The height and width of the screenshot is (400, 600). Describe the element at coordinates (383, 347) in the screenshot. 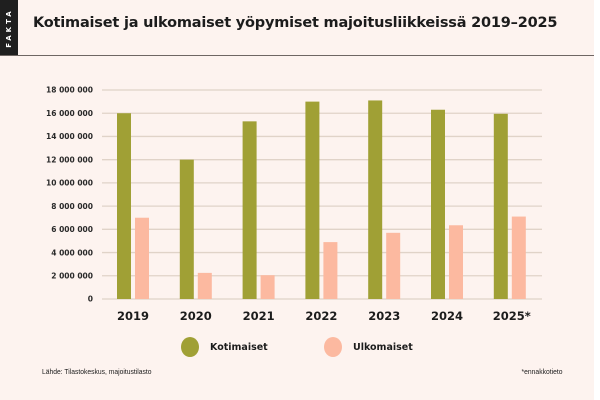

I see `legend-label-ulkomaiset: Ulkomaiset` at that location.